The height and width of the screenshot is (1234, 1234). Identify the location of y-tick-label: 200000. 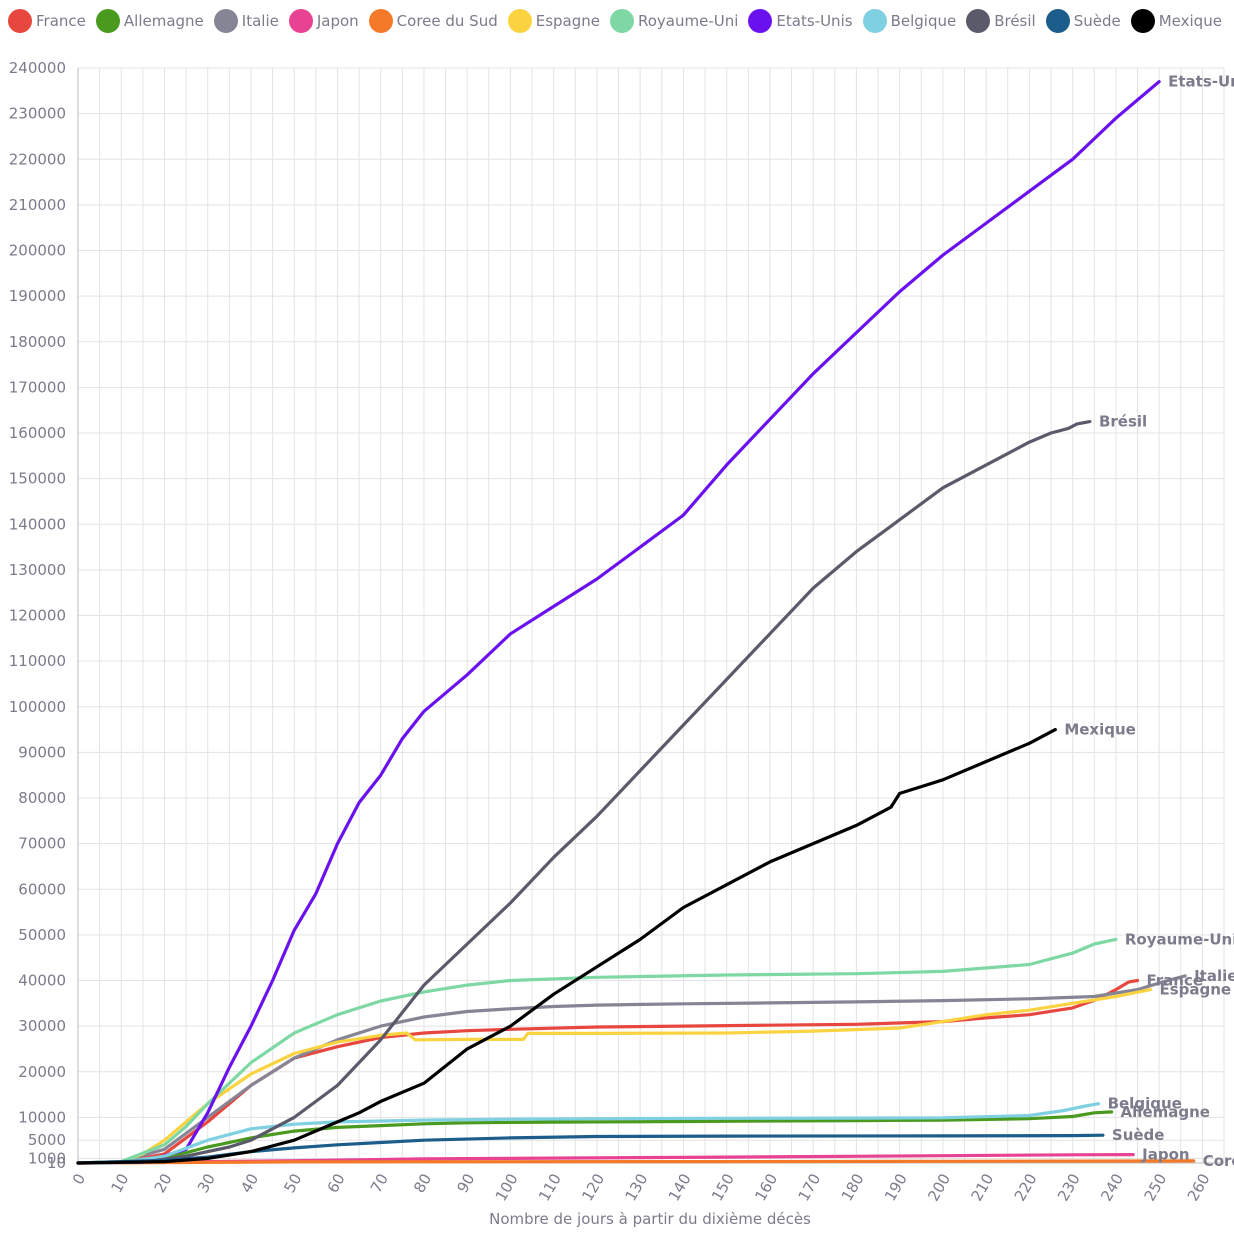
(37, 251).